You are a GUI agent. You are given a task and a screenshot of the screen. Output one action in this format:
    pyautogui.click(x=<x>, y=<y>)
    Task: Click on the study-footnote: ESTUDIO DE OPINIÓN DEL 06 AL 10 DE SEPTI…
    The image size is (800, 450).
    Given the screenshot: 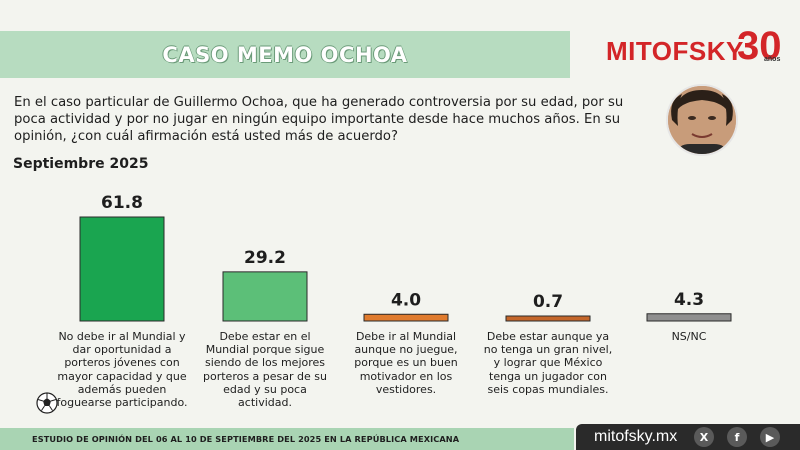 What is the action you would take?
    pyautogui.click(x=246, y=439)
    